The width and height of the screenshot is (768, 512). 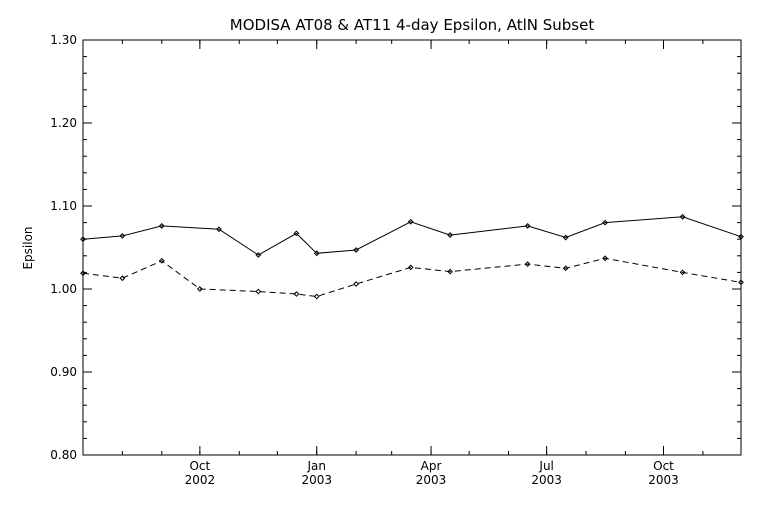 What do you see at coordinates (431, 466) in the screenshot?
I see `x-tick-month-label: Apr` at bounding box center [431, 466].